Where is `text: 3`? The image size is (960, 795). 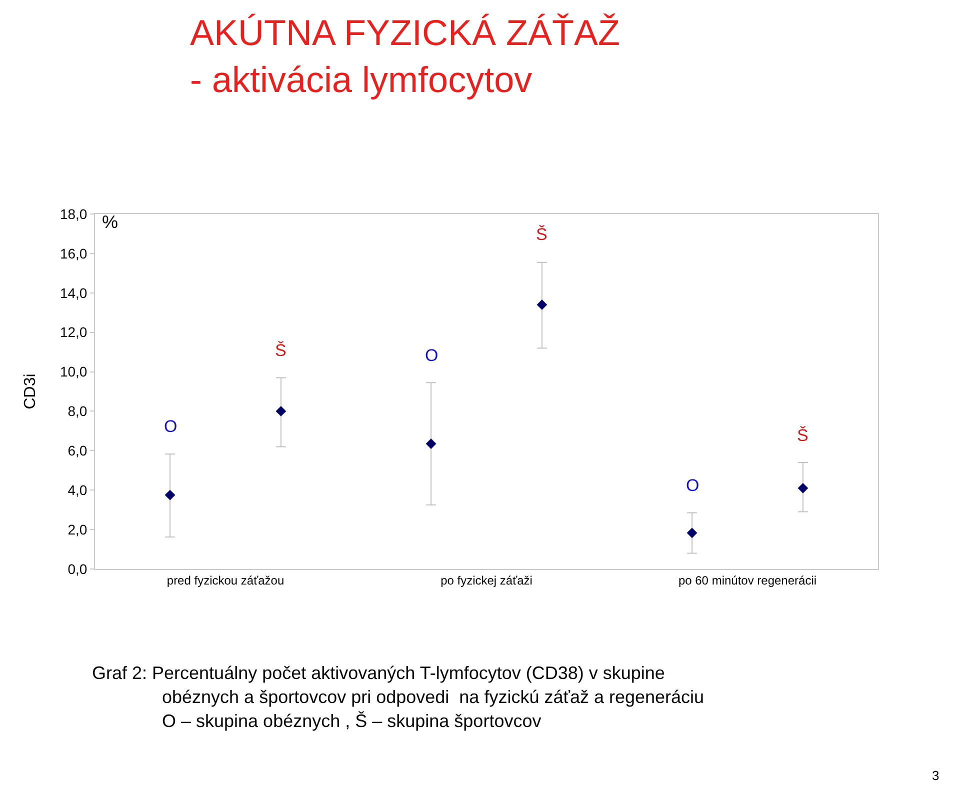 text: 3 is located at coordinates (936, 775).